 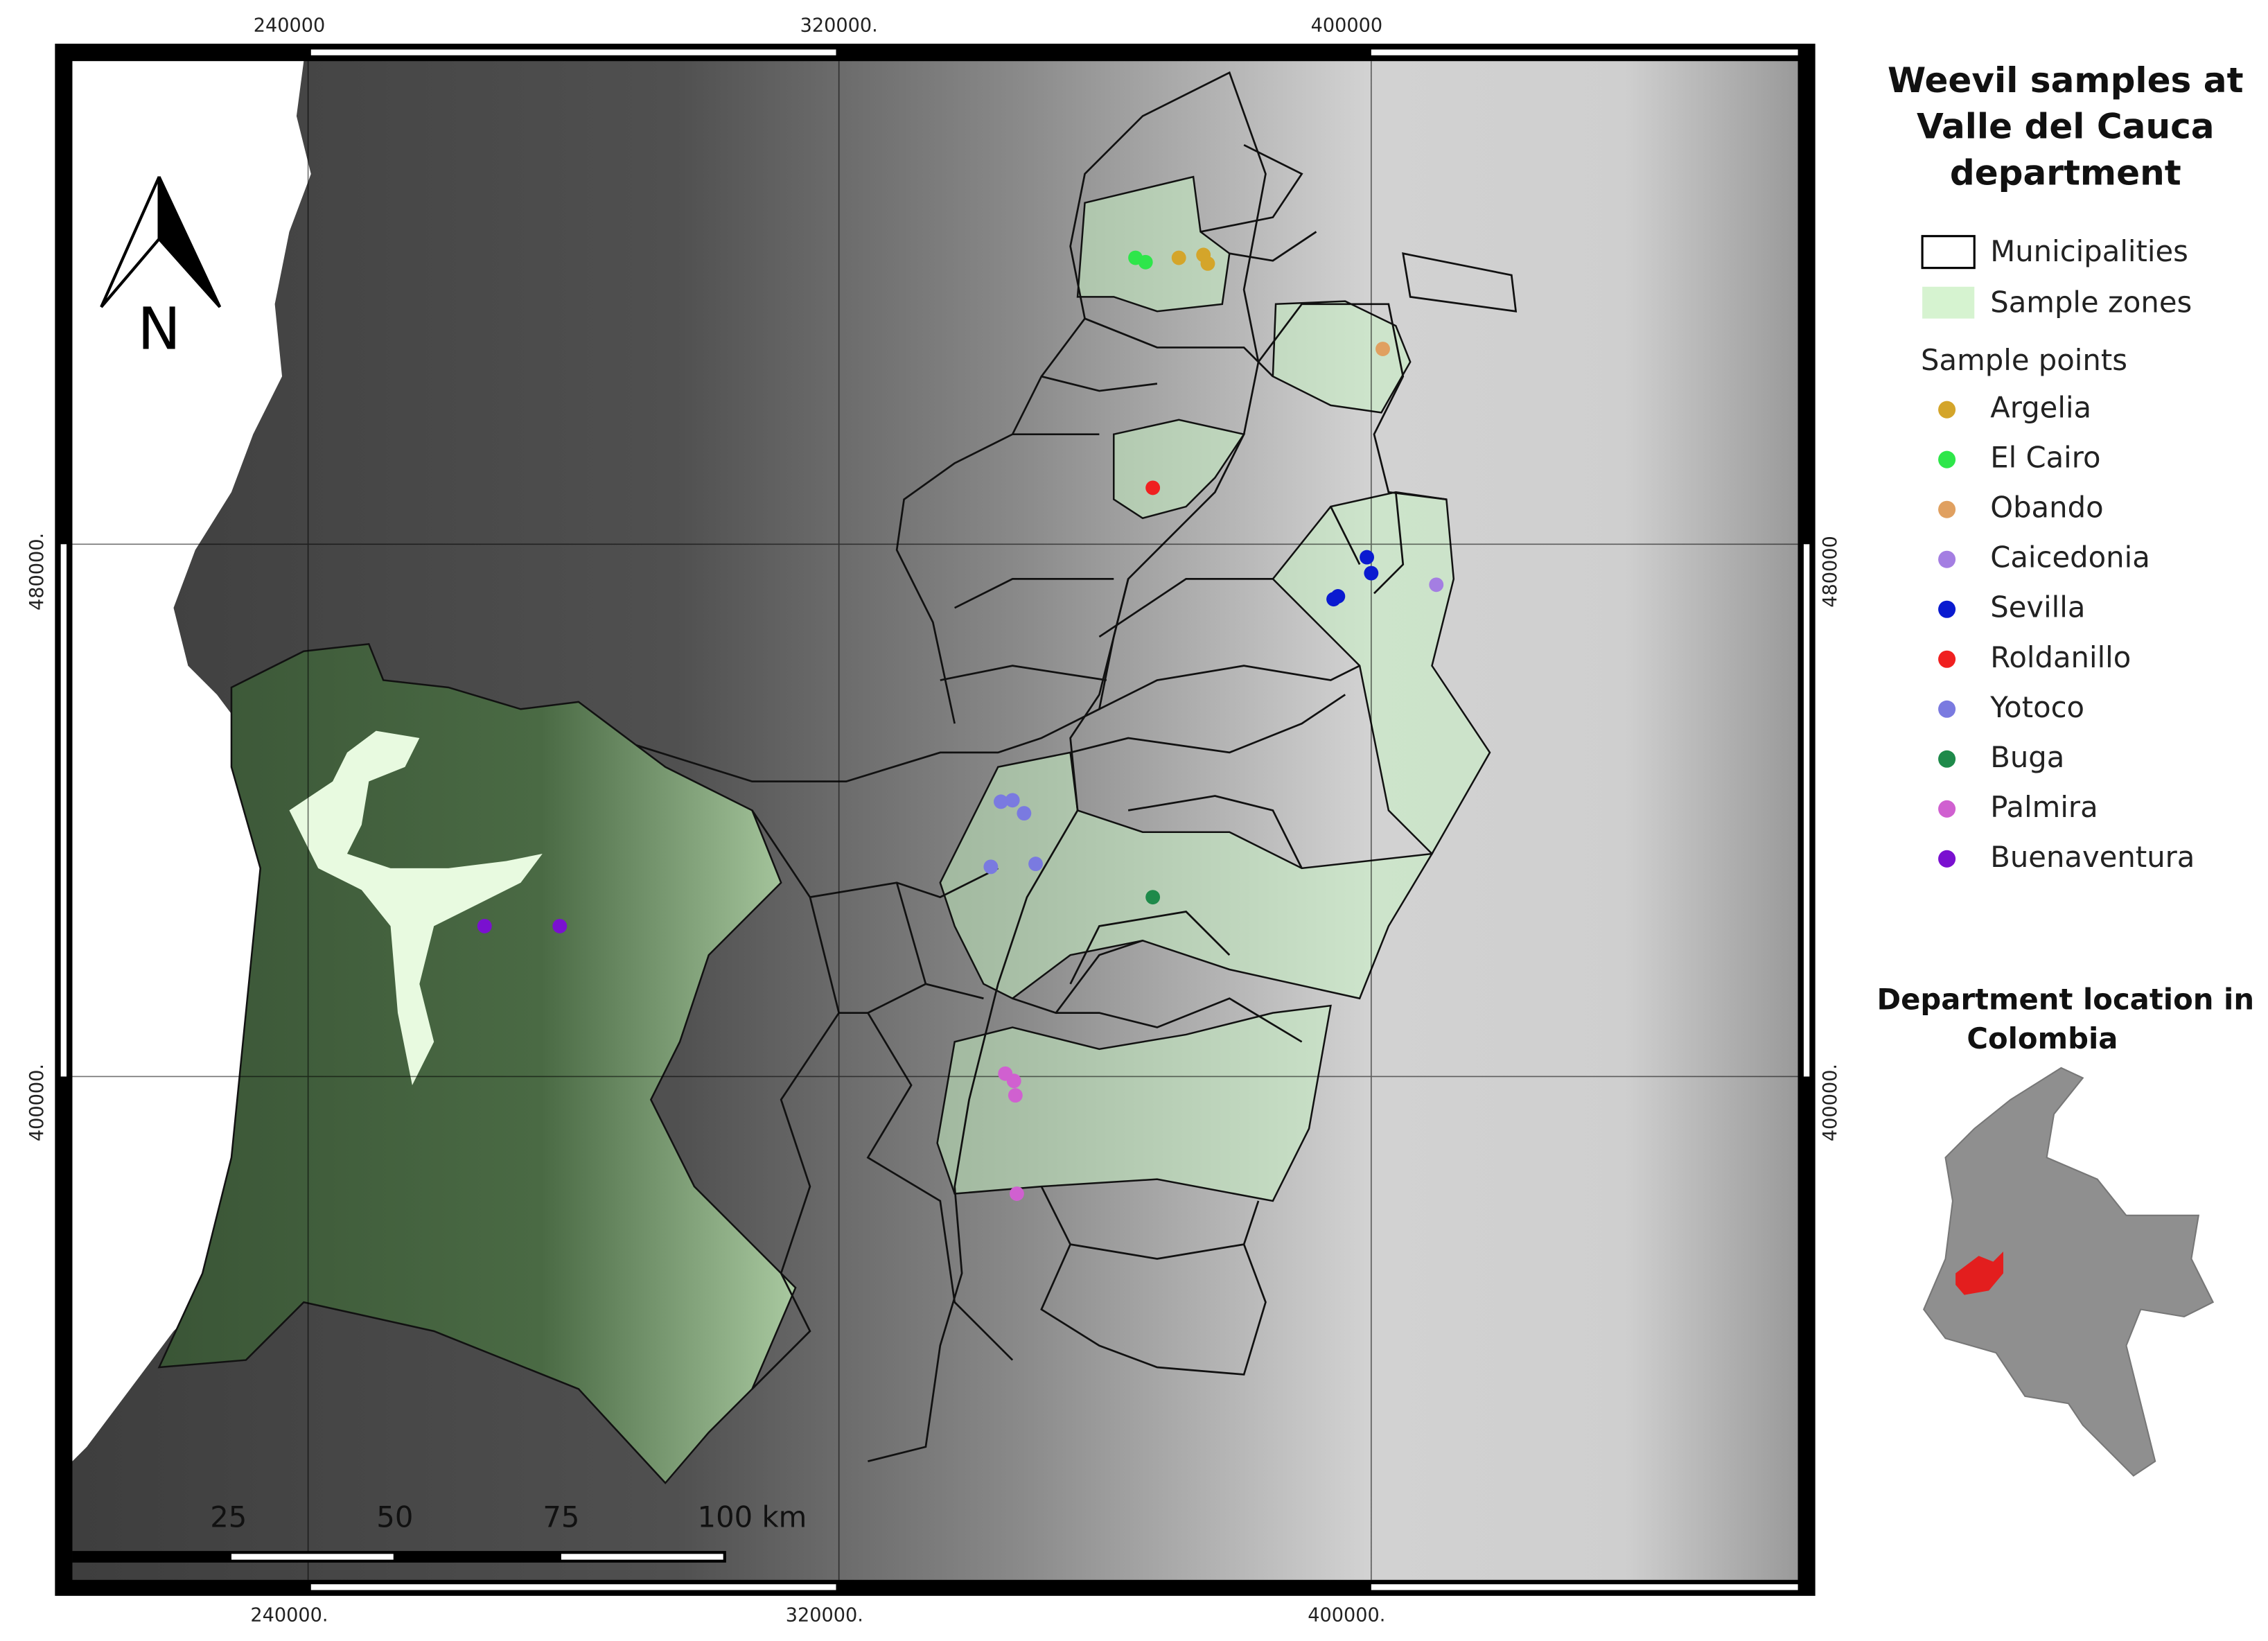 What do you see at coordinates (416, 908) in the screenshot?
I see `estuary` at bounding box center [416, 908].